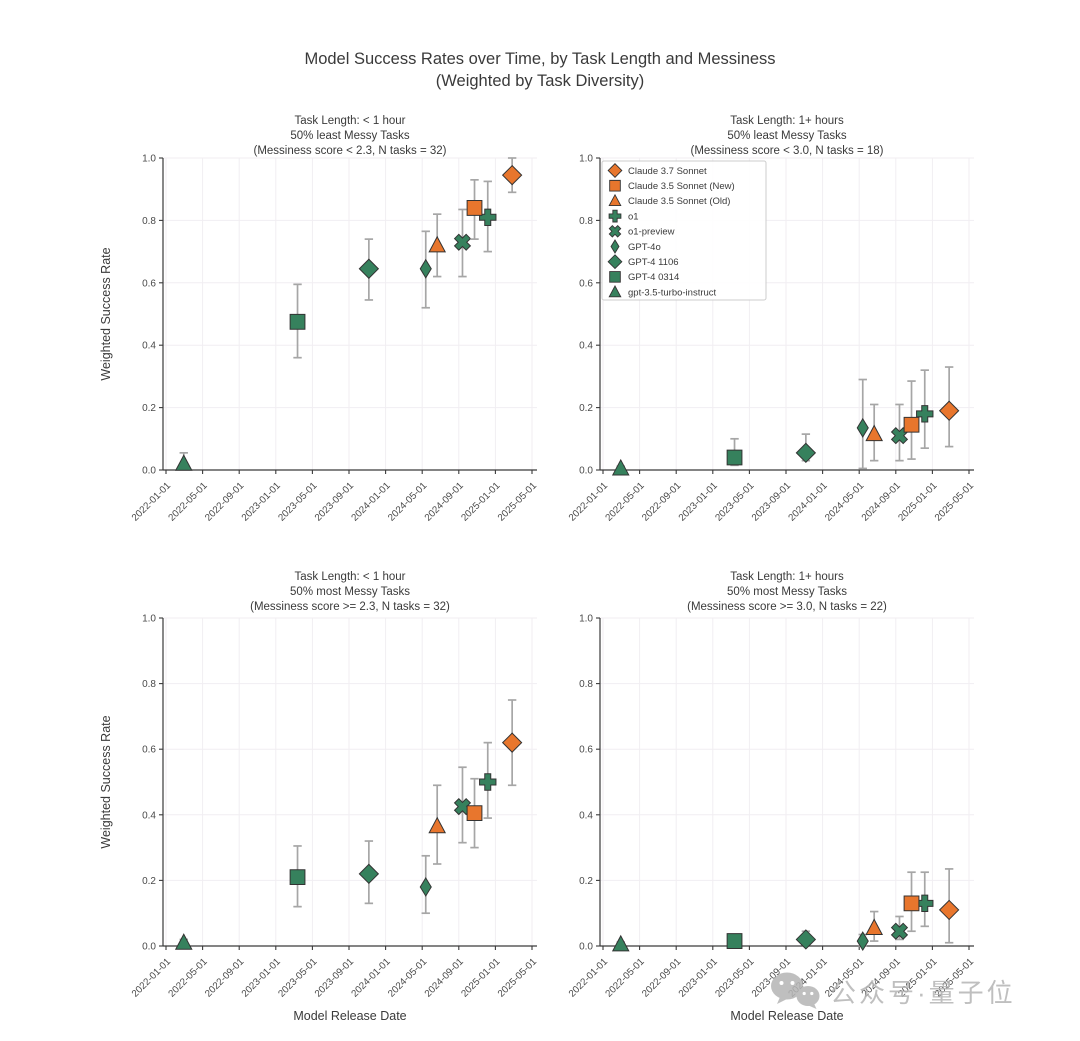 Image resolution: width=1080 pixels, height=1041 pixels. What do you see at coordinates (615, 200) in the screenshot?
I see `legend-marker-claude-3-5-sonnet-old` at bounding box center [615, 200].